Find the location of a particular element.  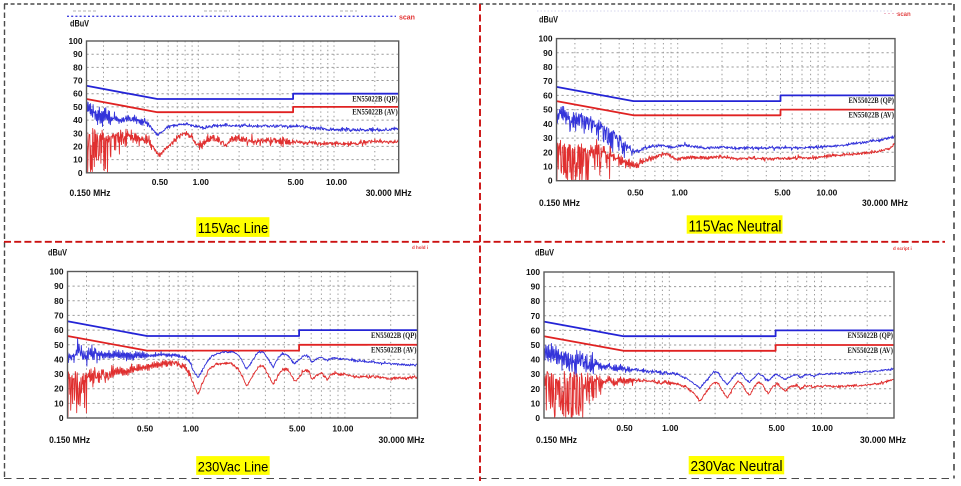

svg-text: 230Vac Line is located at coordinates (233, 466).